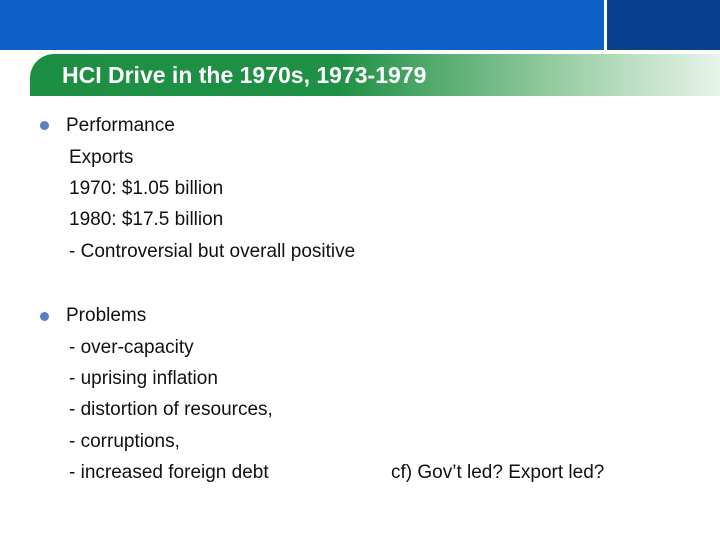 The width and height of the screenshot is (720, 540). What do you see at coordinates (212, 251) in the screenshot?
I see `performance-line: - Controversial but overall positive` at bounding box center [212, 251].